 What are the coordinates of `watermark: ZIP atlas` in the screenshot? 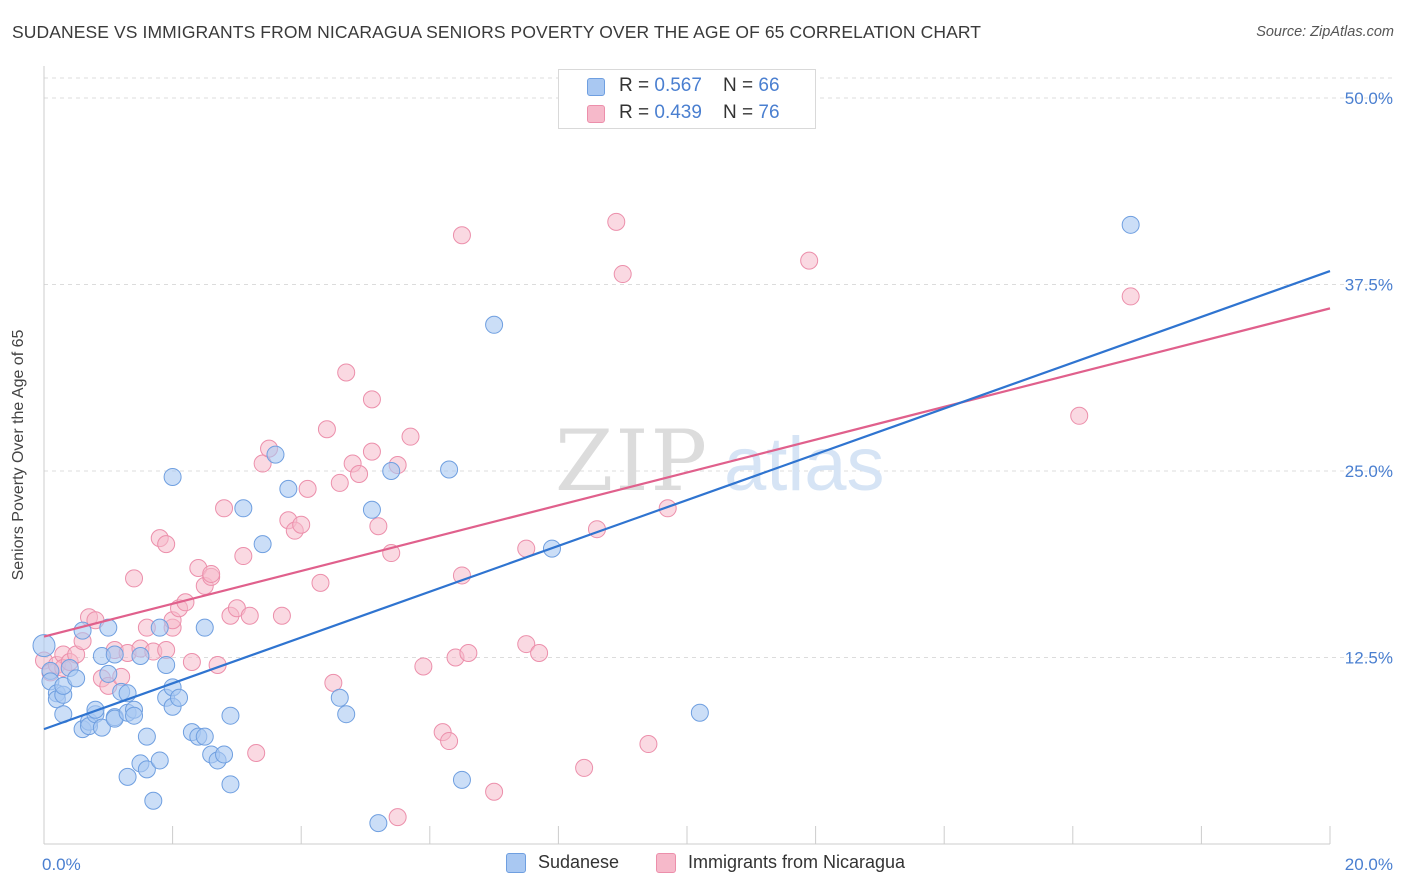 It's located at (720, 461).